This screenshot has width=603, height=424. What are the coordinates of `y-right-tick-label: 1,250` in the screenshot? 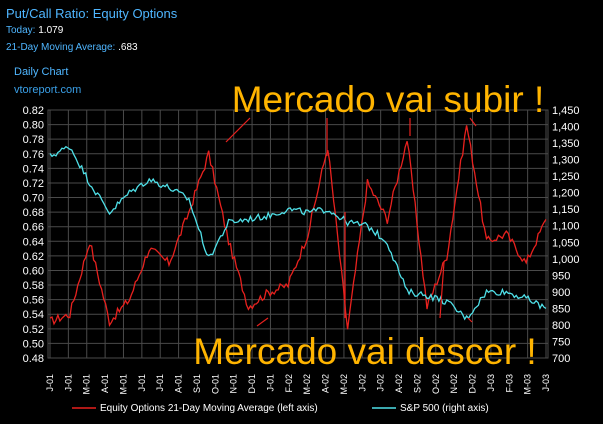 It's located at (566, 177).